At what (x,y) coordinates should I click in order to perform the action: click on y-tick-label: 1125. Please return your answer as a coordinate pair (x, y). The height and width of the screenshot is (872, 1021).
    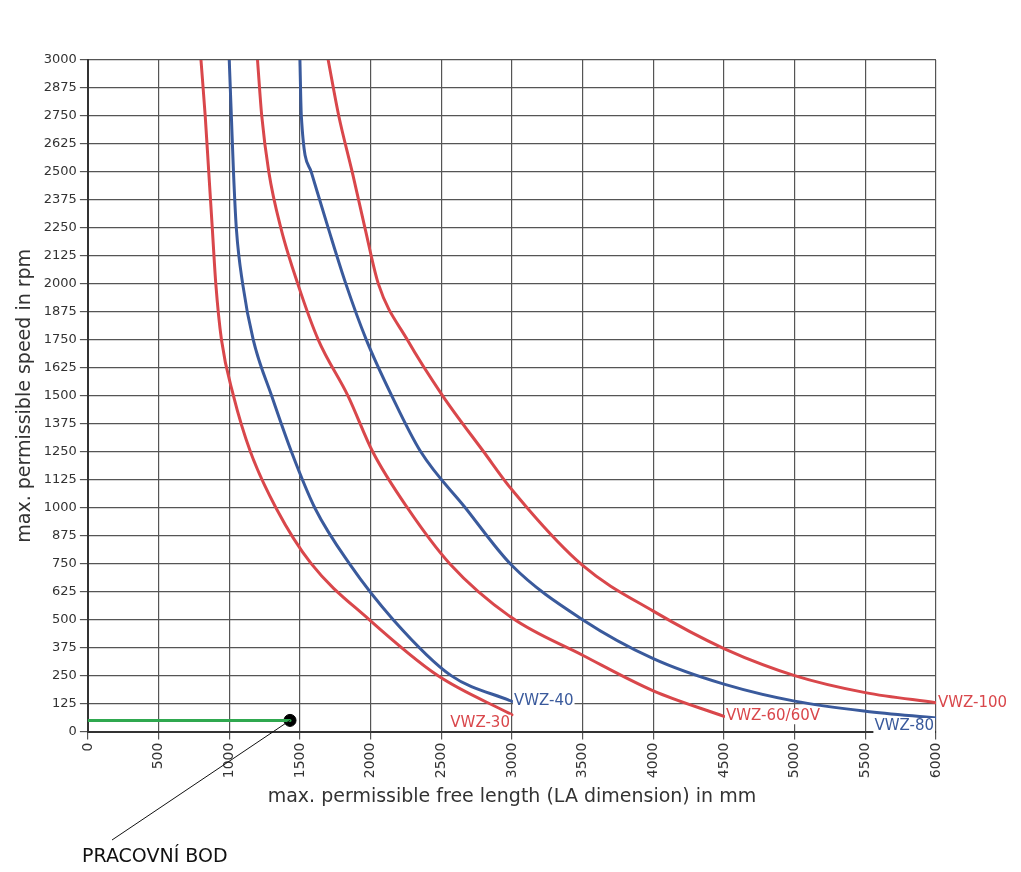
    Looking at the image, I should click on (60, 479).